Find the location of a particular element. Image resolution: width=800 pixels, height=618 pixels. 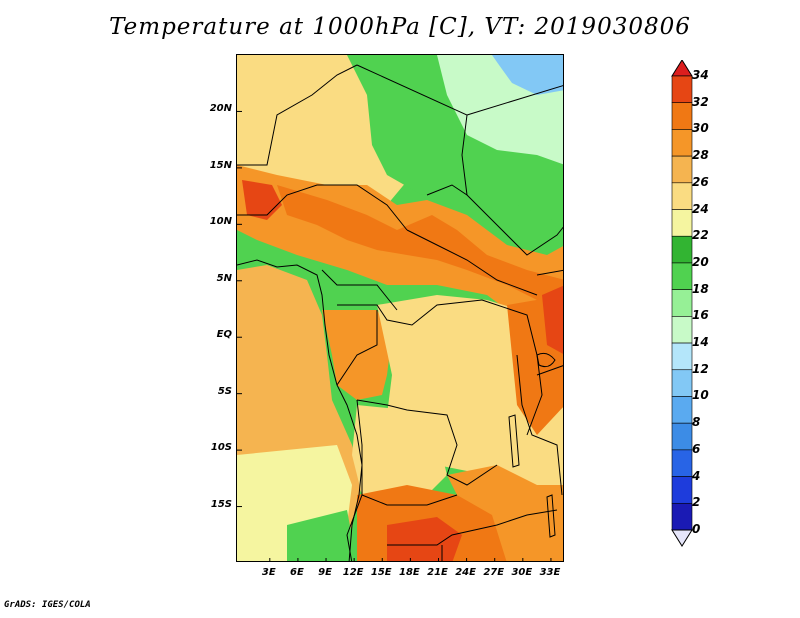

lat-label: 10N is located at coordinates (220, 222).